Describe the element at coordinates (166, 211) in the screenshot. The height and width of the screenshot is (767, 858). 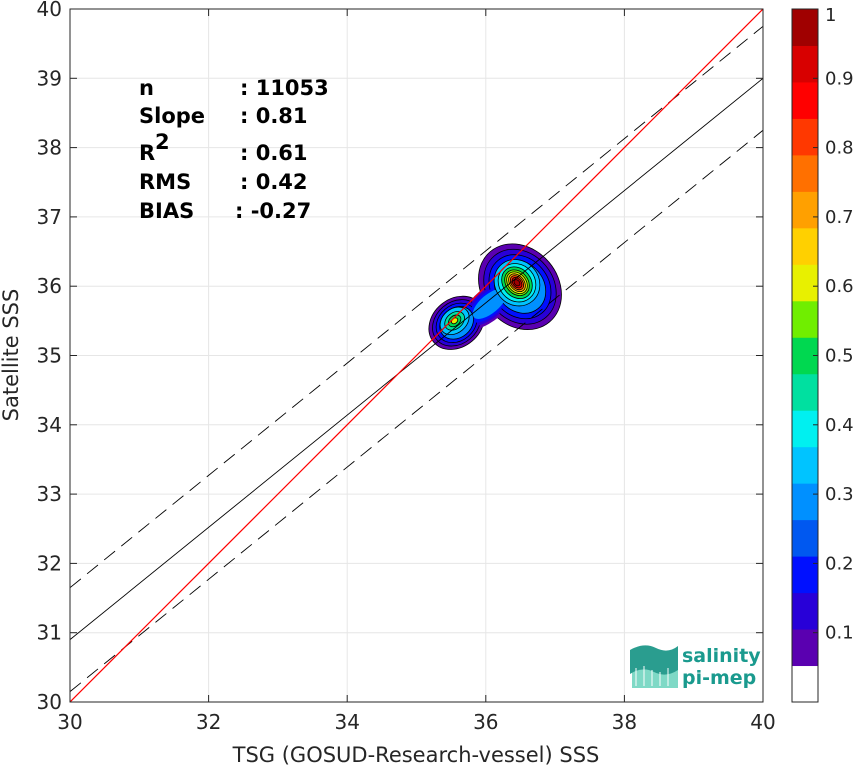
I see `stat-key-bias: BIAS` at that location.